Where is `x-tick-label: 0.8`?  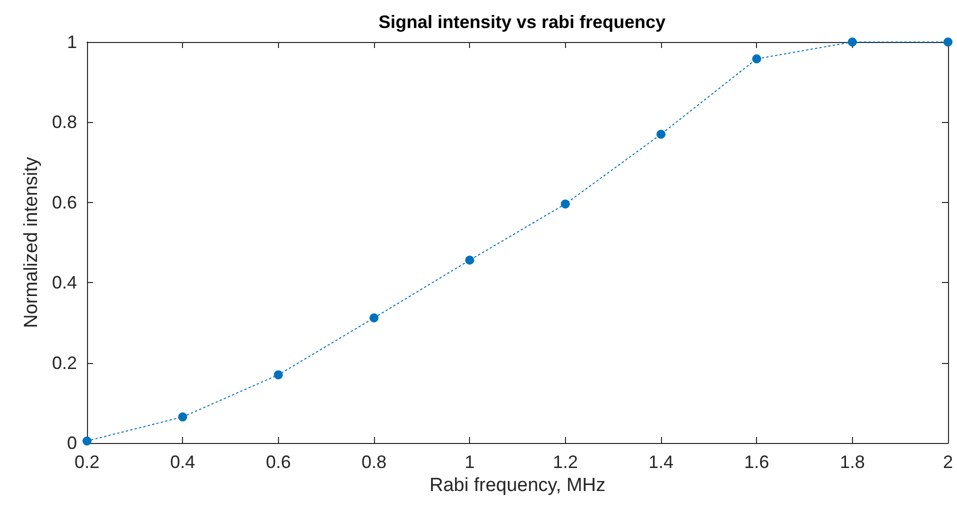 x-tick-label: 0.8 is located at coordinates (374, 462).